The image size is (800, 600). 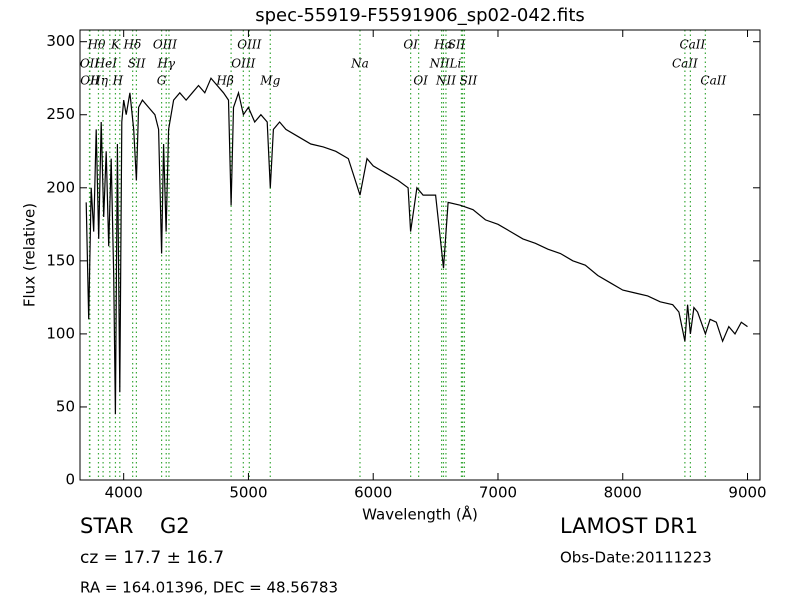 What do you see at coordinates (60, 187) in the screenshot?
I see `y-tick-label: 200` at bounding box center [60, 187].